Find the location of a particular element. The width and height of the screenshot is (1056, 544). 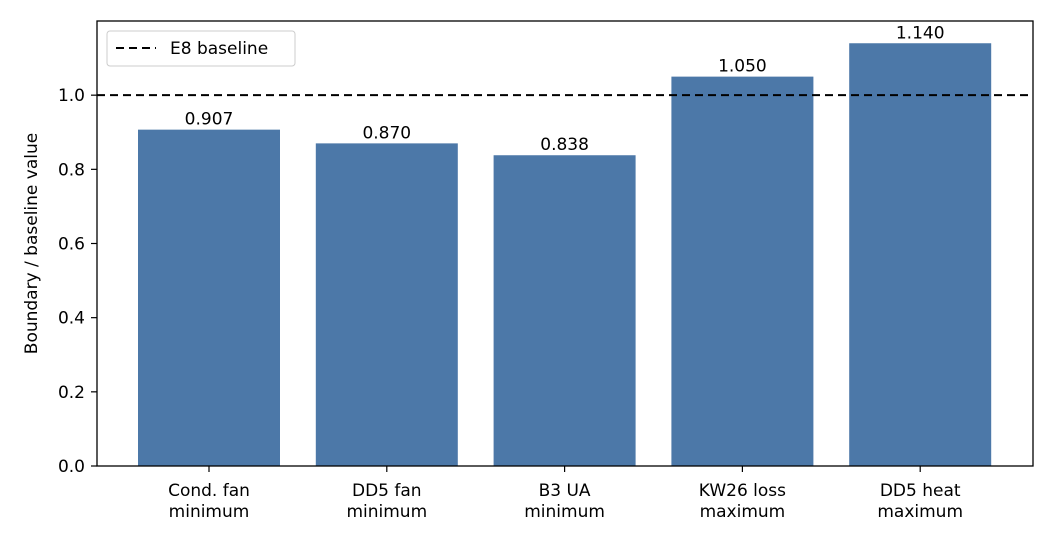

y-tick-label-3: 0.6 is located at coordinates (71, 245).